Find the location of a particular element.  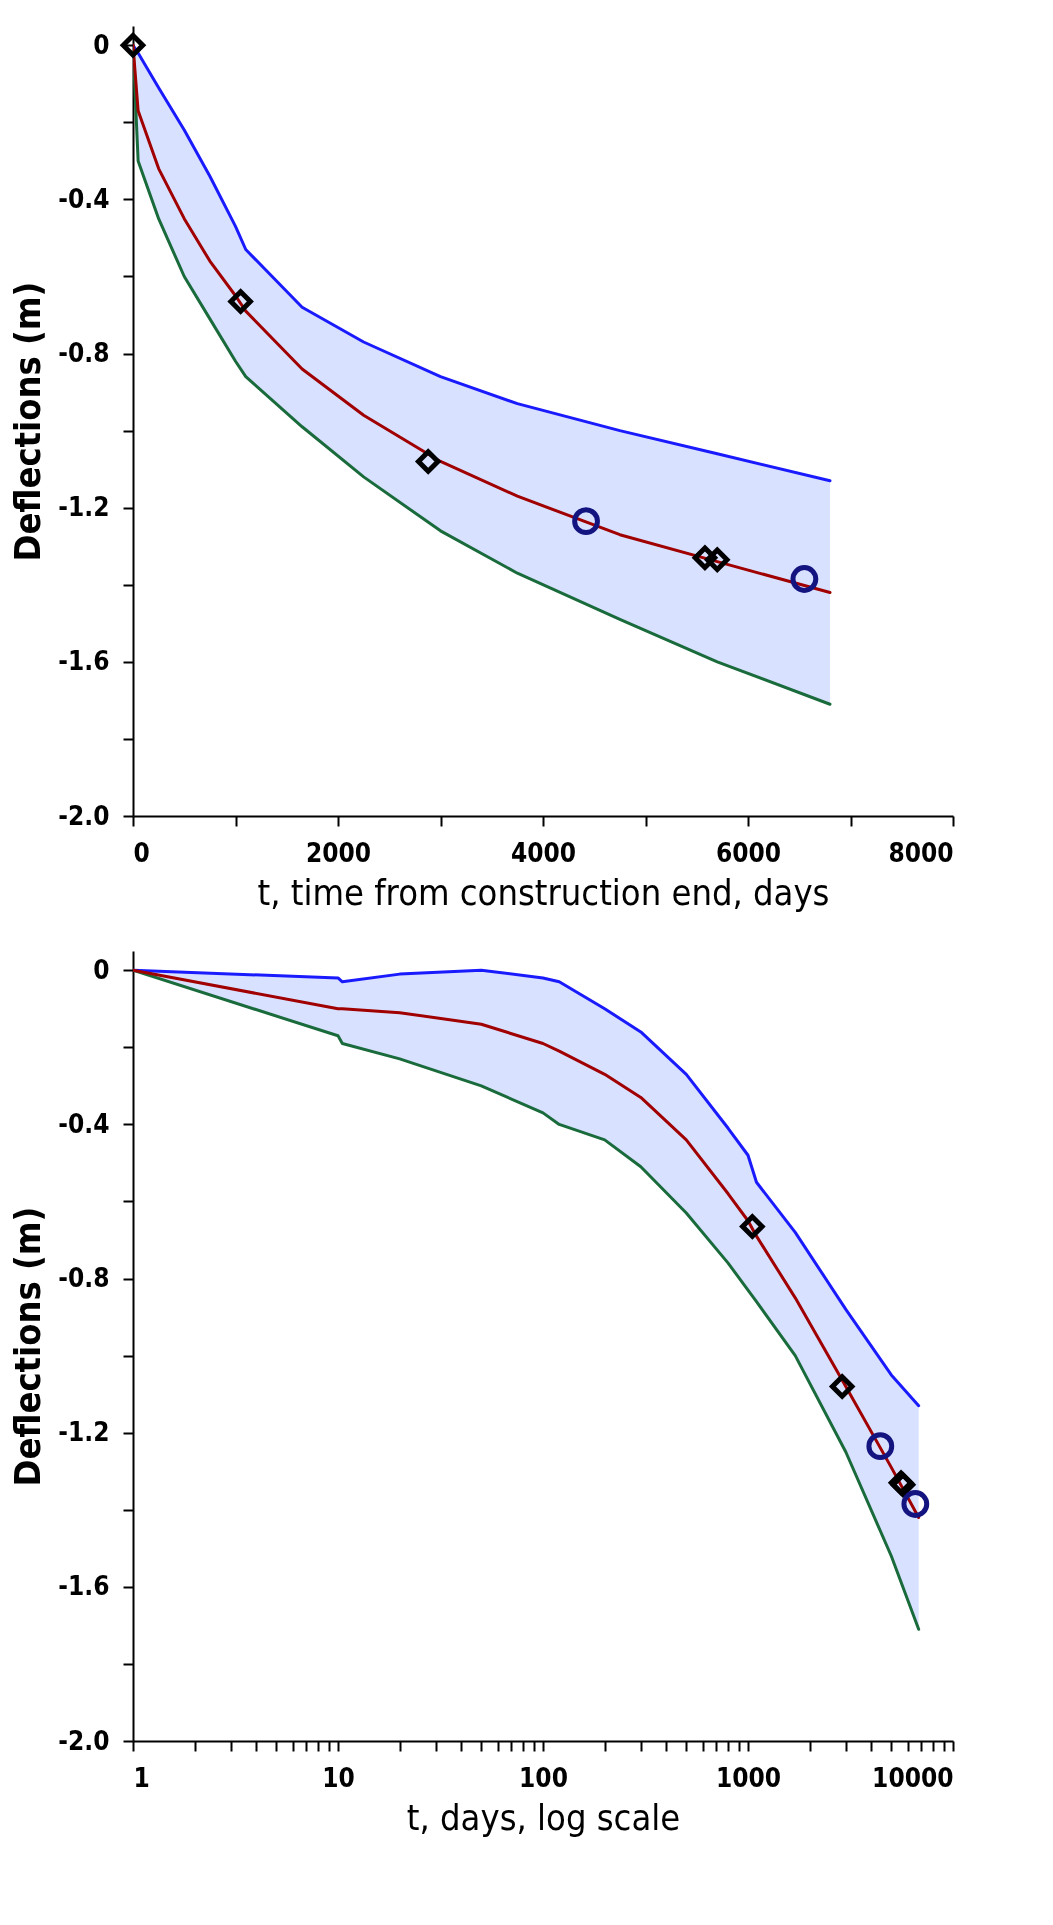

x-tick-label: 0 is located at coordinates (141, 852).